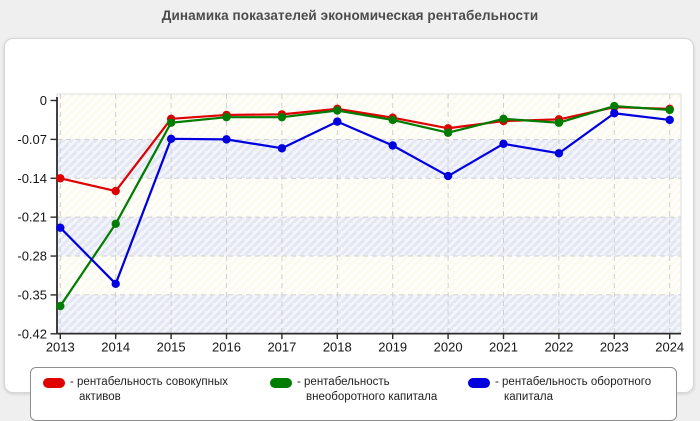 The width and height of the screenshot is (700, 421). Describe the element at coordinates (32, 333) in the screenshot. I see `y-tick-label: -0.42` at that location.